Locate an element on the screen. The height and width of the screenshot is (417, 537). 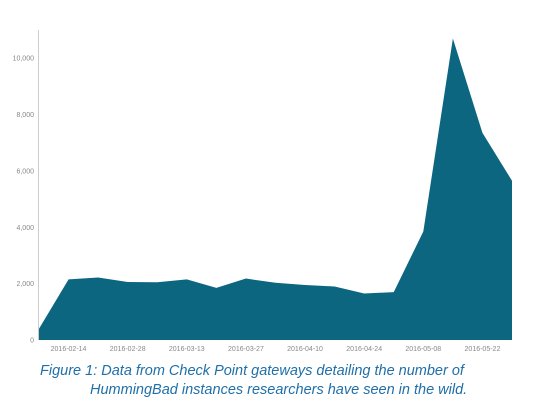
x-tick-label: 2016-02-28 is located at coordinates (128, 349).